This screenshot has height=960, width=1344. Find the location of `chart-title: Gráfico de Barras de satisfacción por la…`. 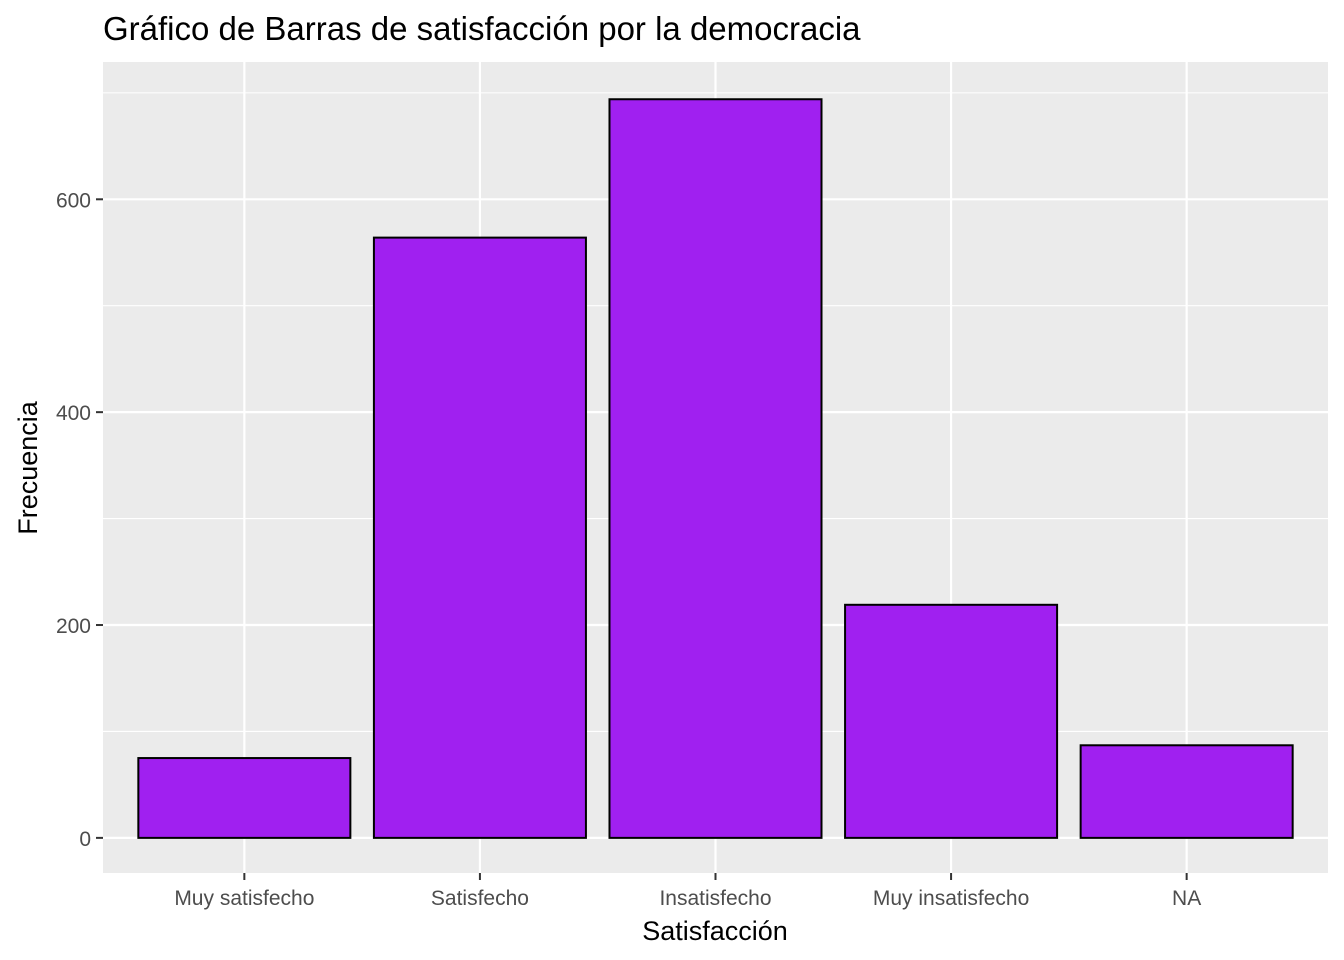

chart-title: Gráfico de Barras de satisfacción por la… is located at coordinates (482, 28).